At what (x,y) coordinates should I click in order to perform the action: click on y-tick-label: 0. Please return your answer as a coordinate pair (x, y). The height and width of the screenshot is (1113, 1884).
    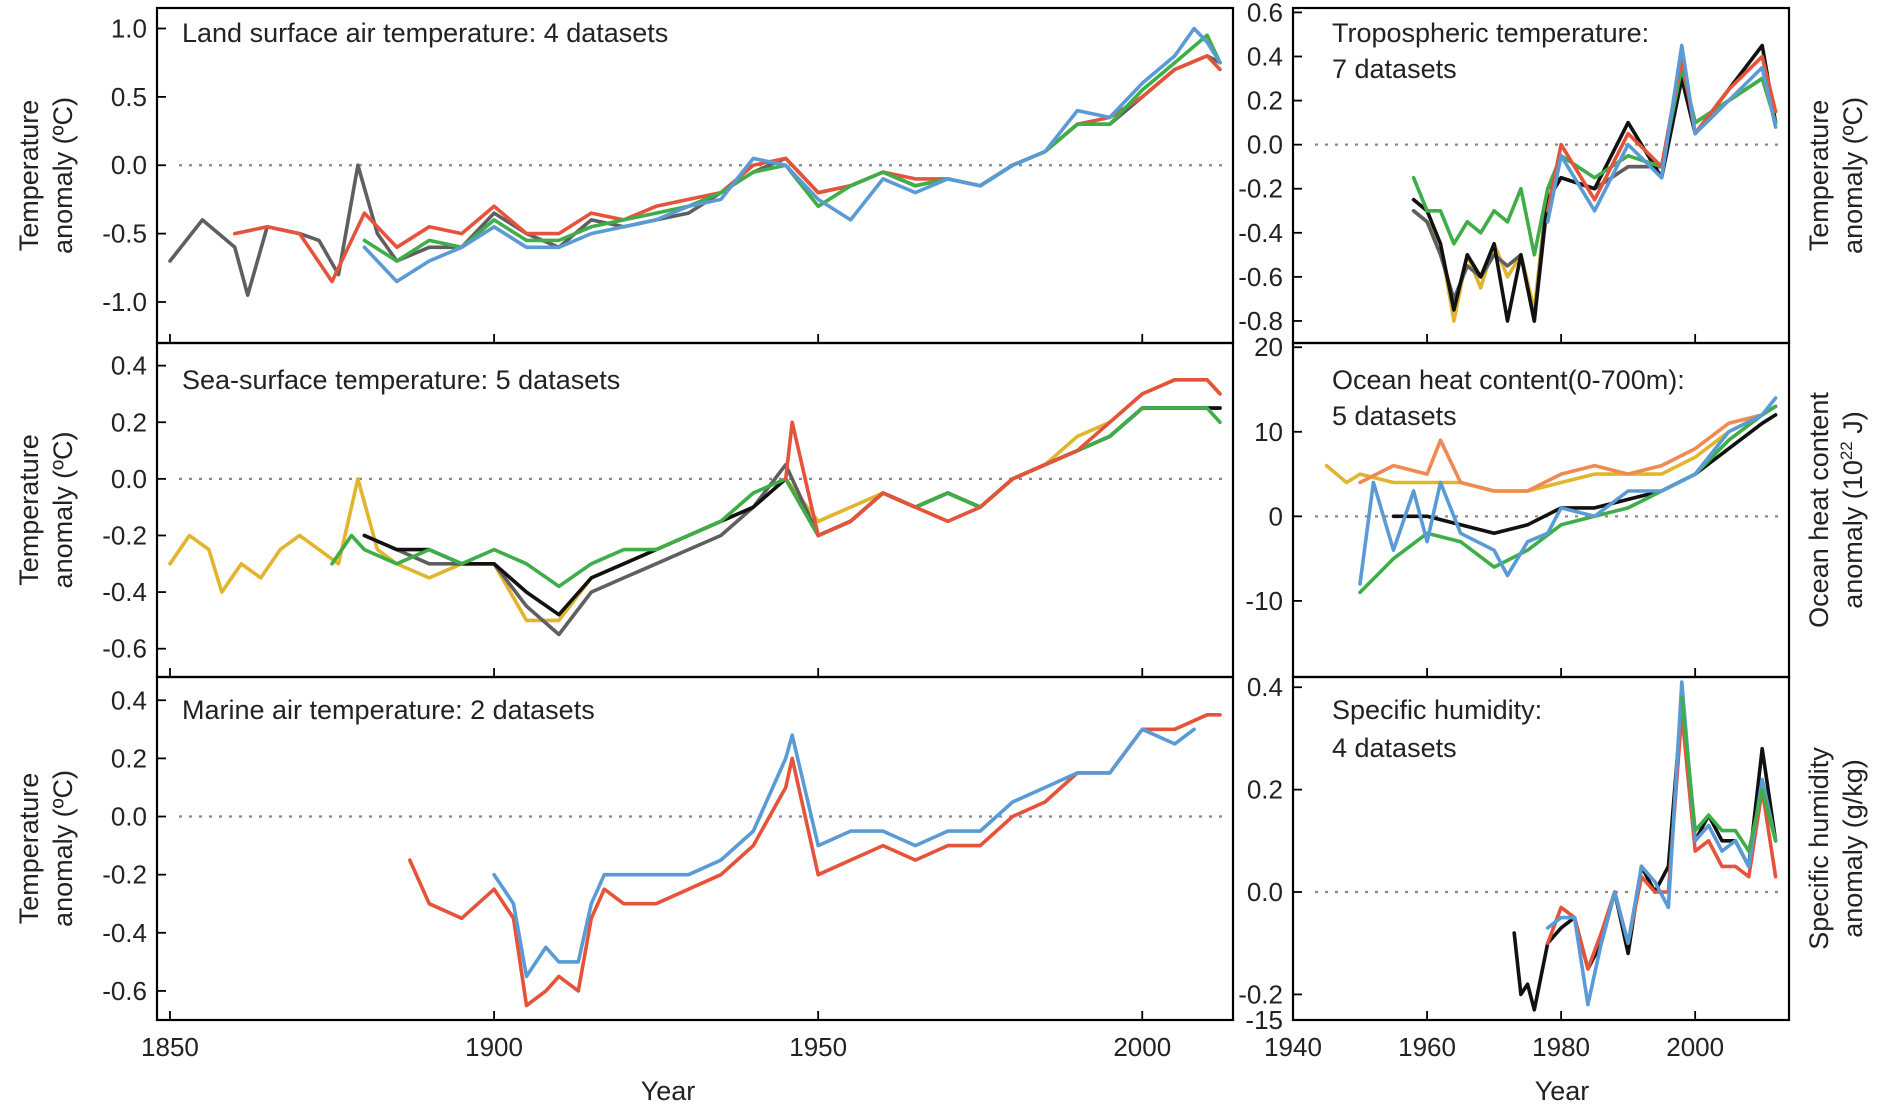
    Looking at the image, I should click on (1276, 516).